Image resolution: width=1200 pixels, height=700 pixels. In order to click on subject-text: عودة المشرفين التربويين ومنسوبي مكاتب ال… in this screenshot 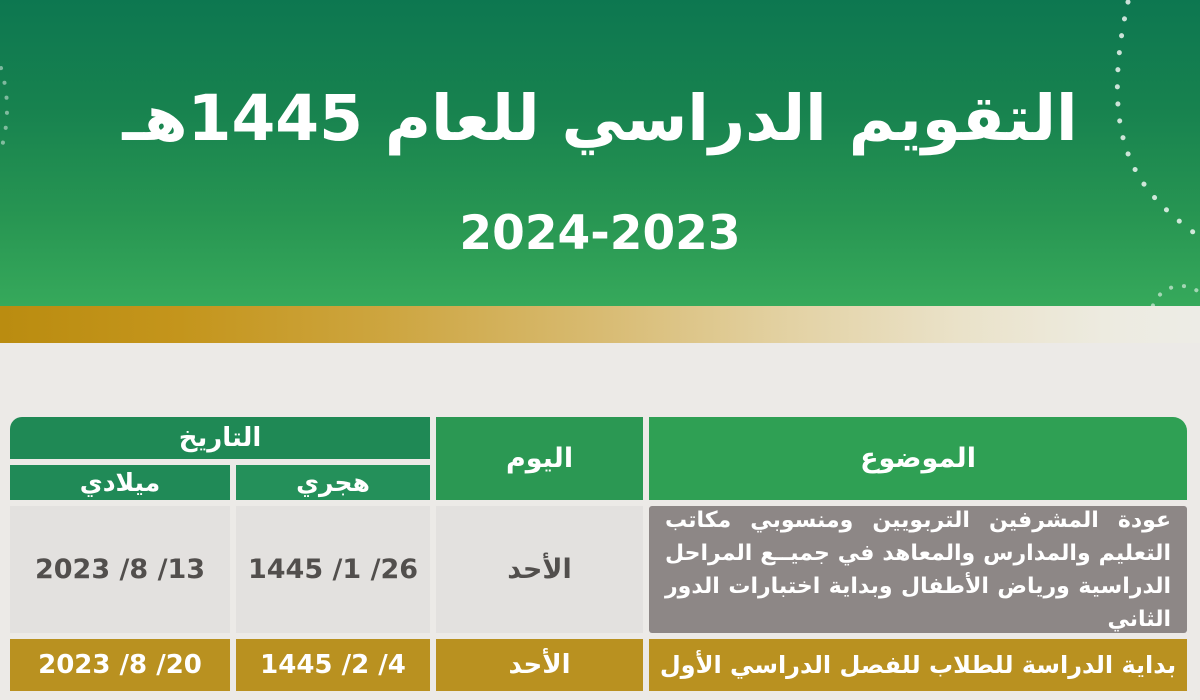, I will do `click(918, 569)`.